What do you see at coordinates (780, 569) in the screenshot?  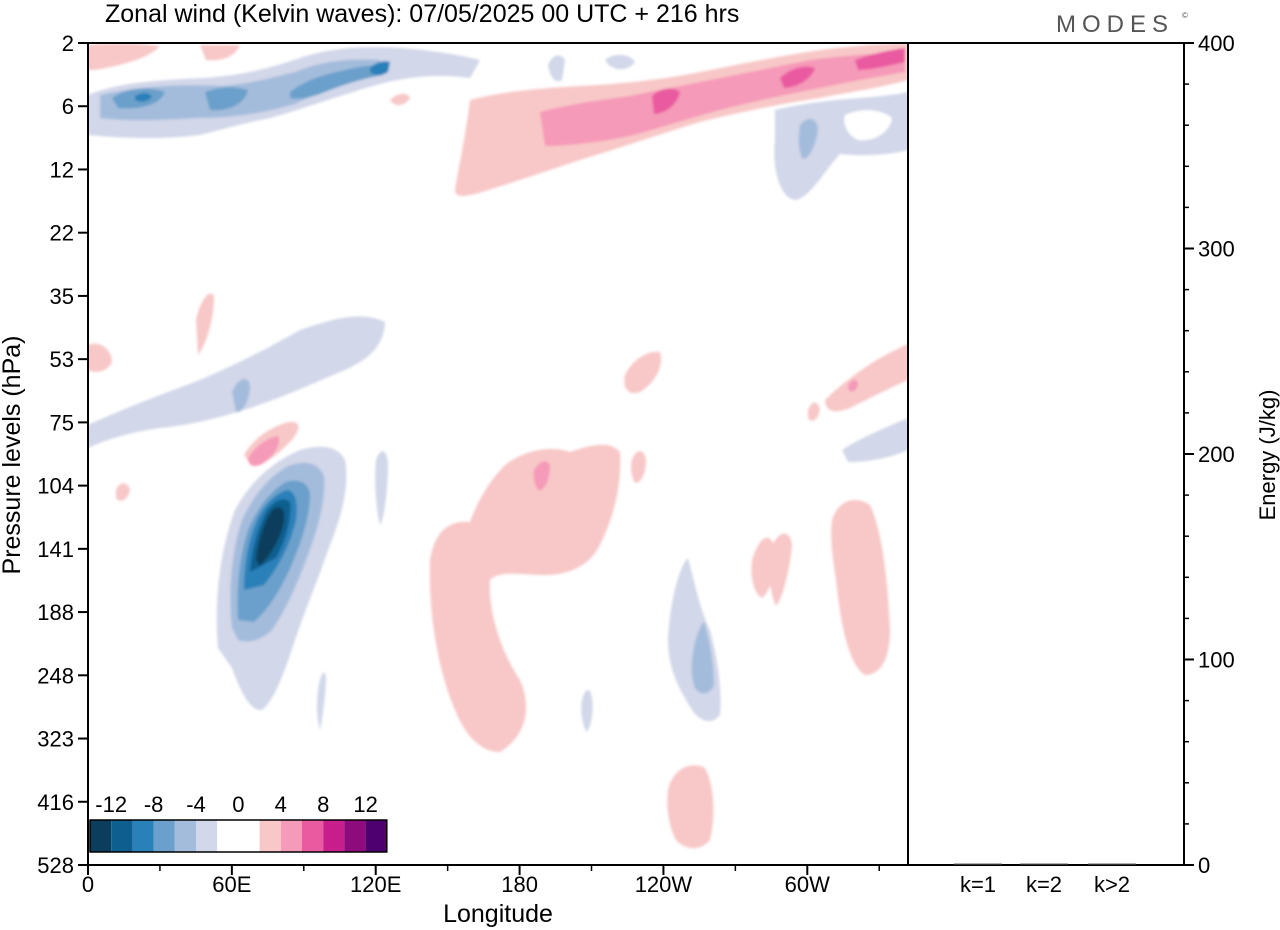 I see `contour-pos-141-blob2` at bounding box center [780, 569].